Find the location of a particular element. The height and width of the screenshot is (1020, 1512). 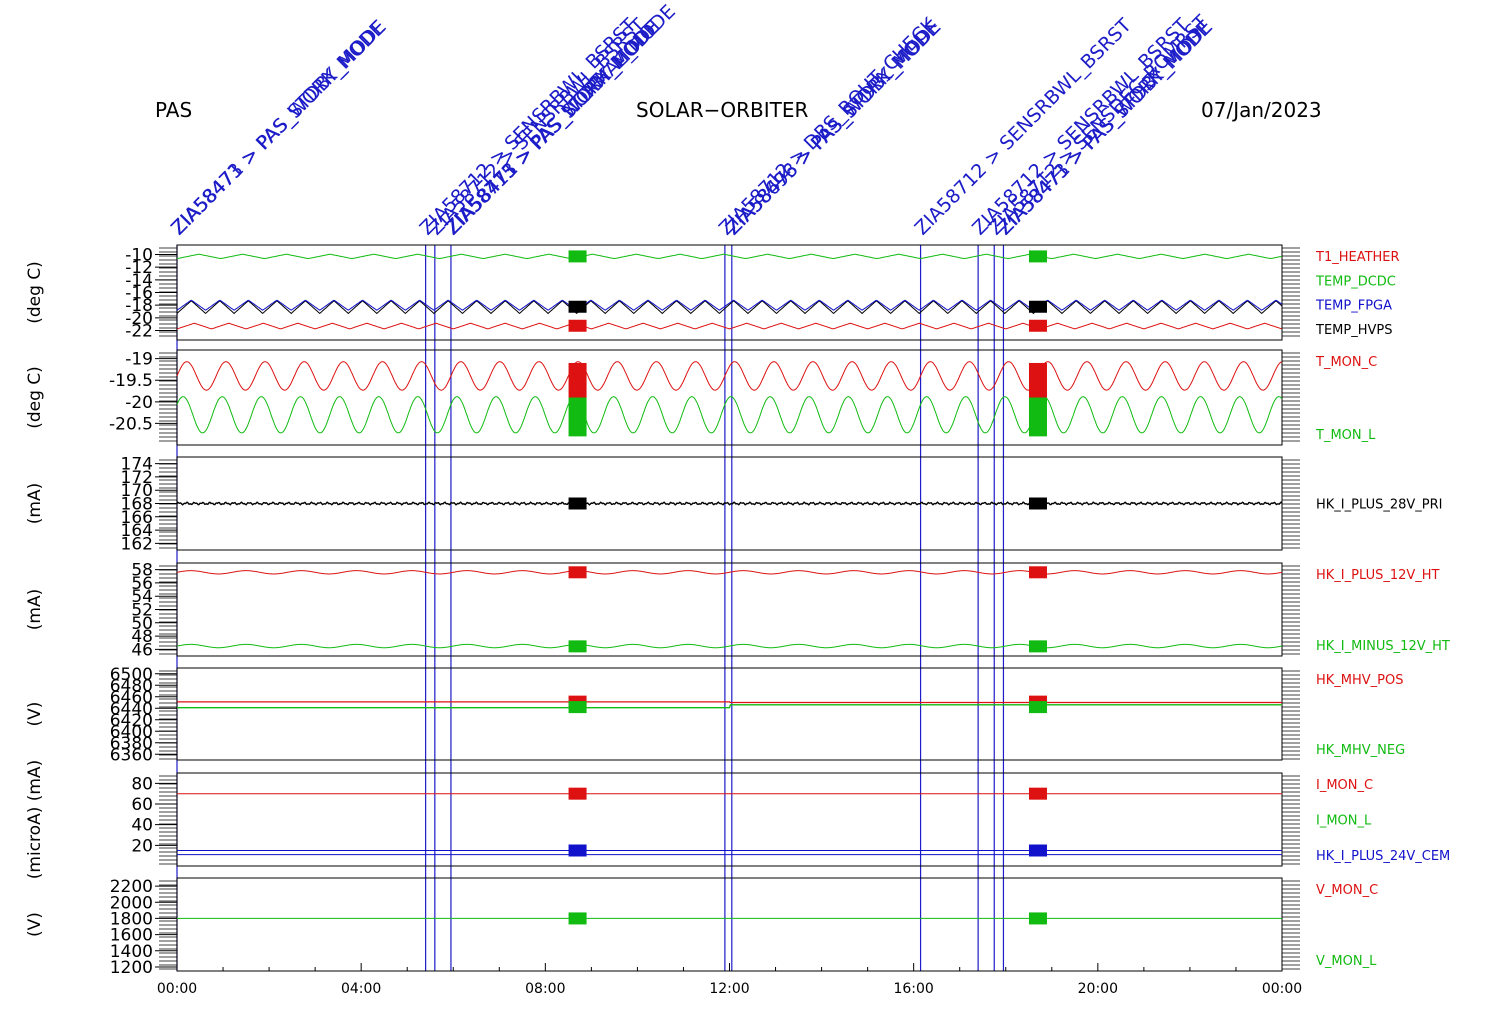

legend-entry: TEMP_DCDC is located at coordinates (1355, 281).